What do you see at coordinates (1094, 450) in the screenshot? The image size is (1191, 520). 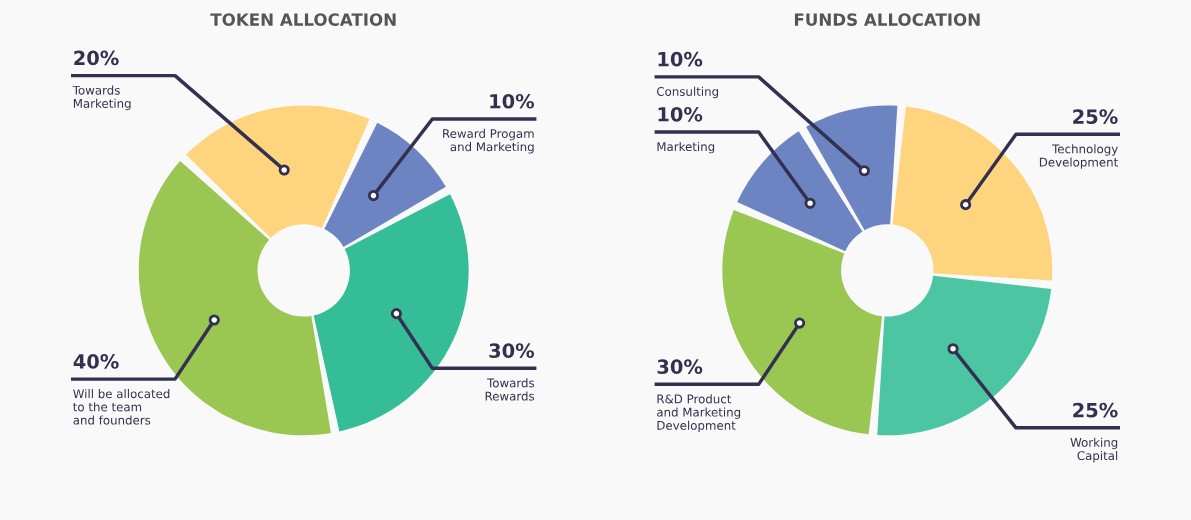 I see `slice-label: Working Capital` at bounding box center [1094, 450].